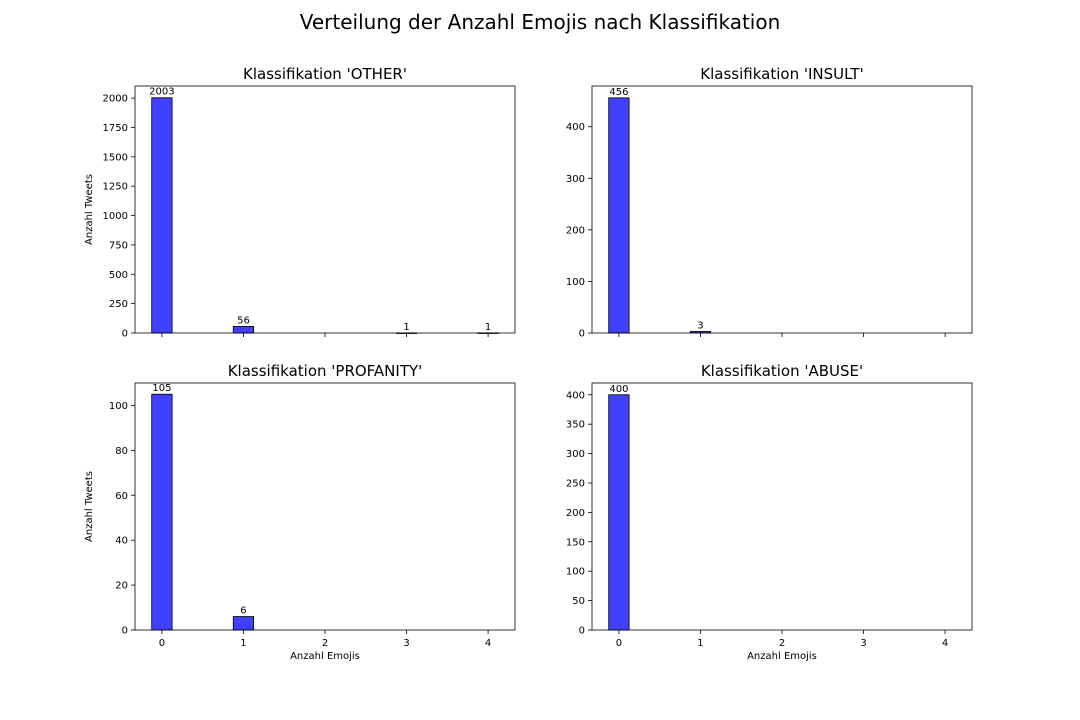  Describe the element at coordinates (121, 541) in the screenshot. I see `y-tick-label: 40` at that location.